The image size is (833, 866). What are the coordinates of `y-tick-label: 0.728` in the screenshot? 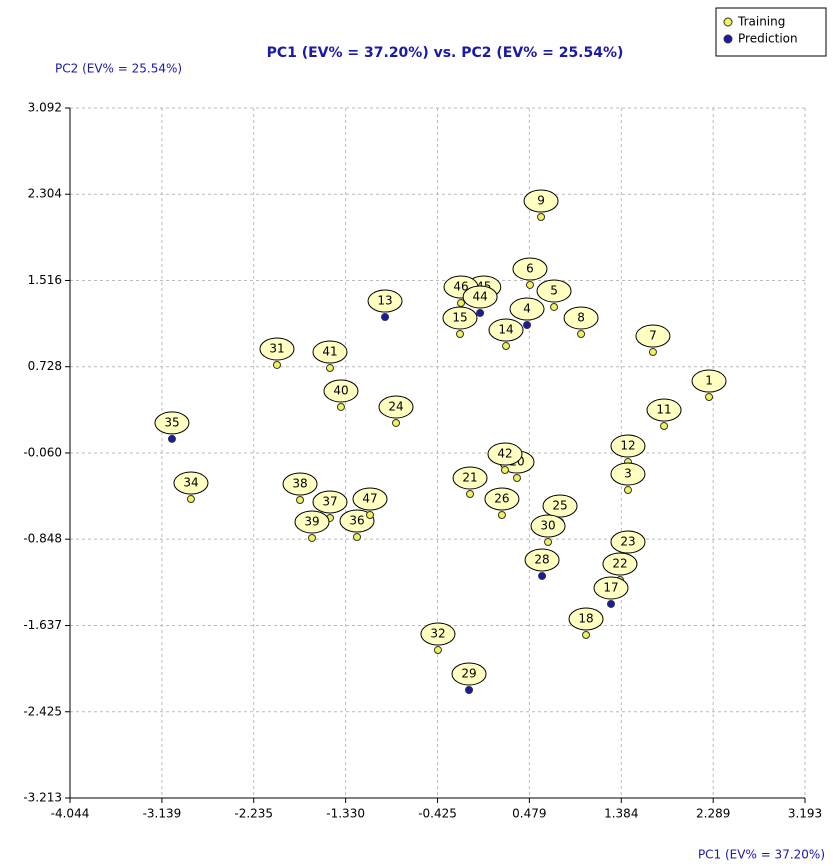 It's located at (45, 366).